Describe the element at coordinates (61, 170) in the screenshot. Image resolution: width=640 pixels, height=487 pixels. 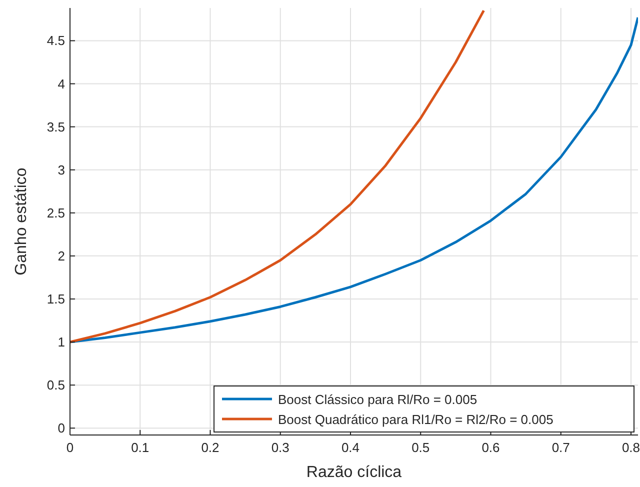
I see `y-tick-label: 3` at that location.